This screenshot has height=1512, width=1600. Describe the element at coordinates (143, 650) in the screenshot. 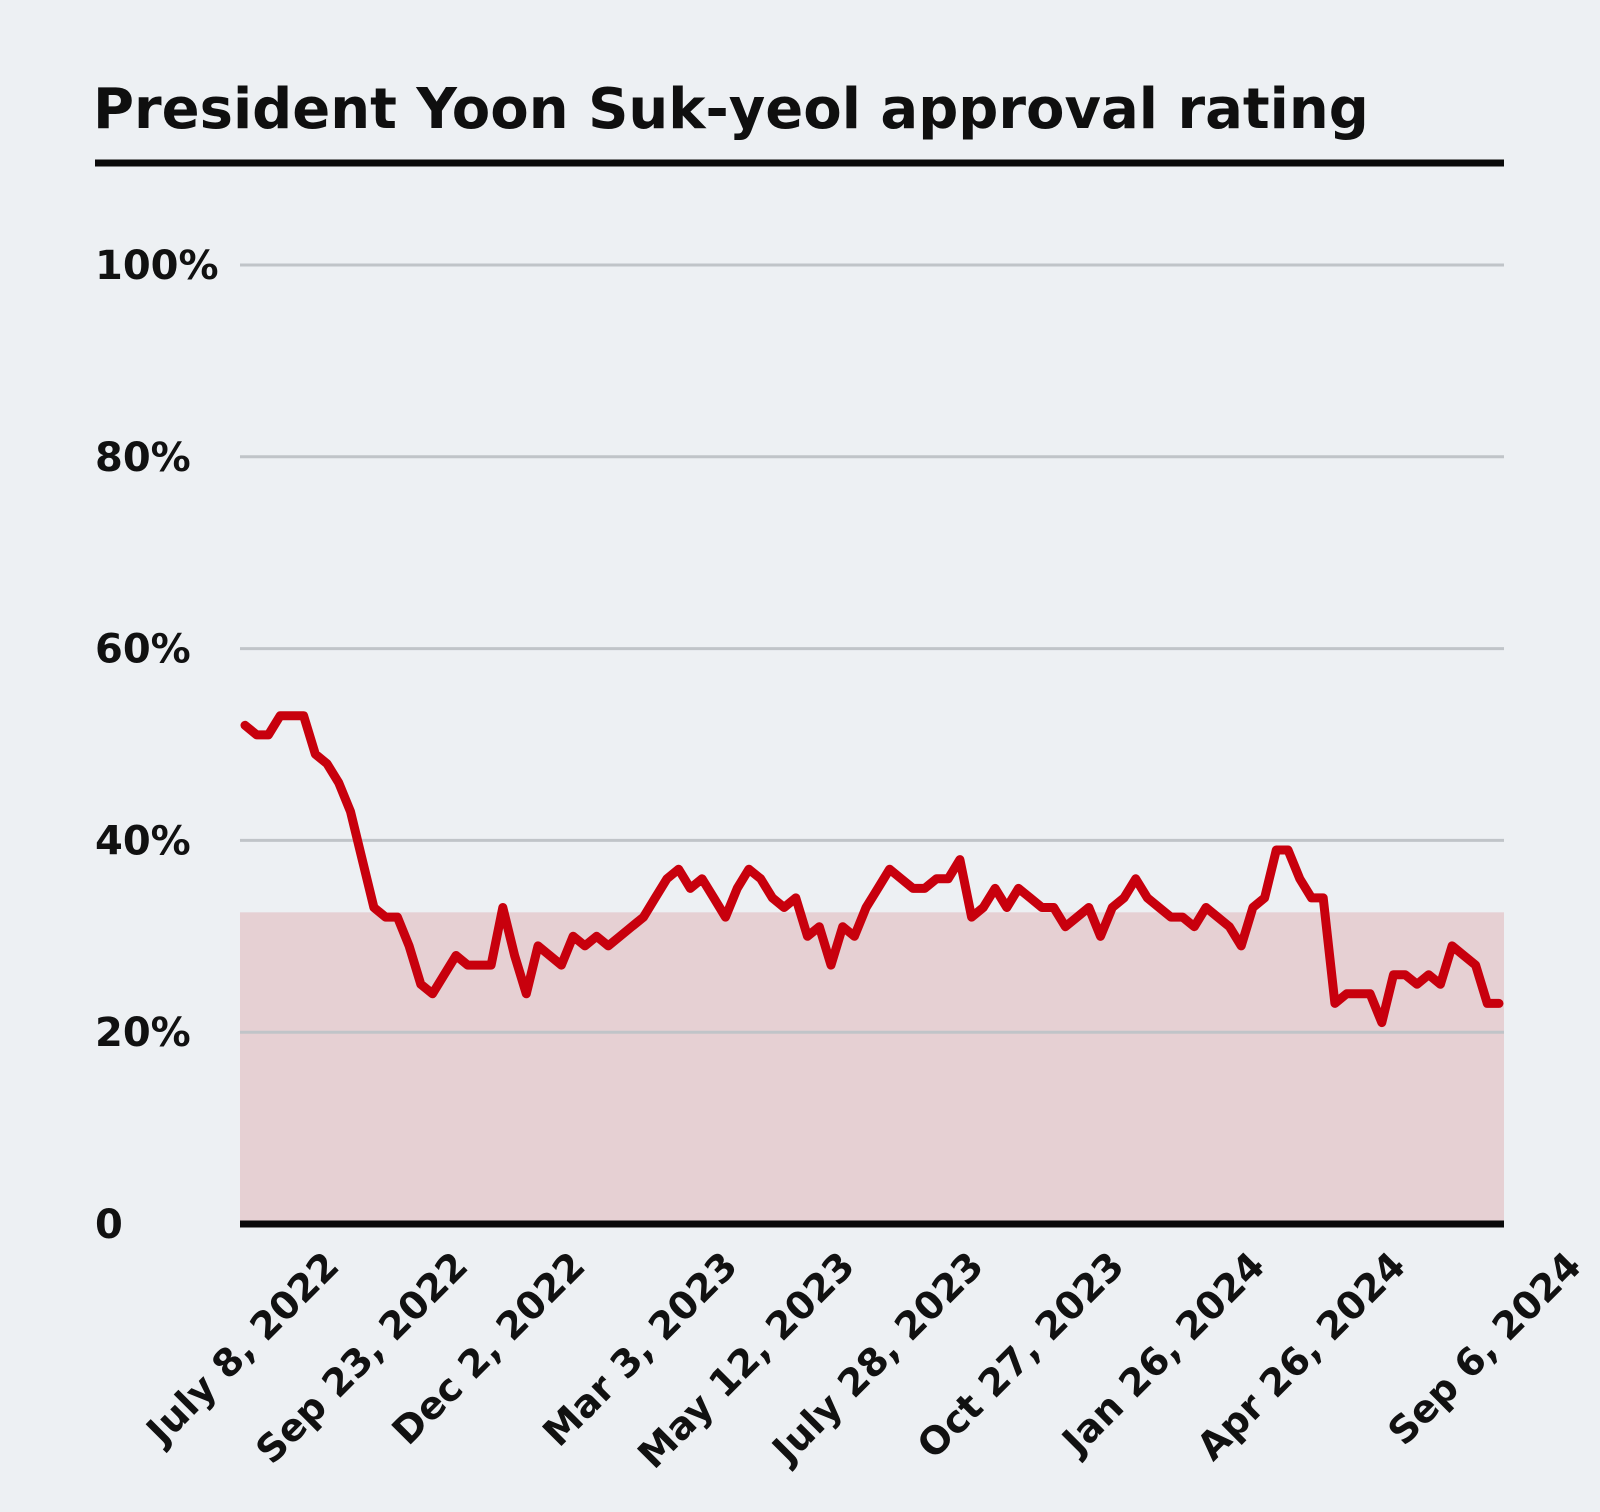

I see `y-tick-label: 60%` at that location.